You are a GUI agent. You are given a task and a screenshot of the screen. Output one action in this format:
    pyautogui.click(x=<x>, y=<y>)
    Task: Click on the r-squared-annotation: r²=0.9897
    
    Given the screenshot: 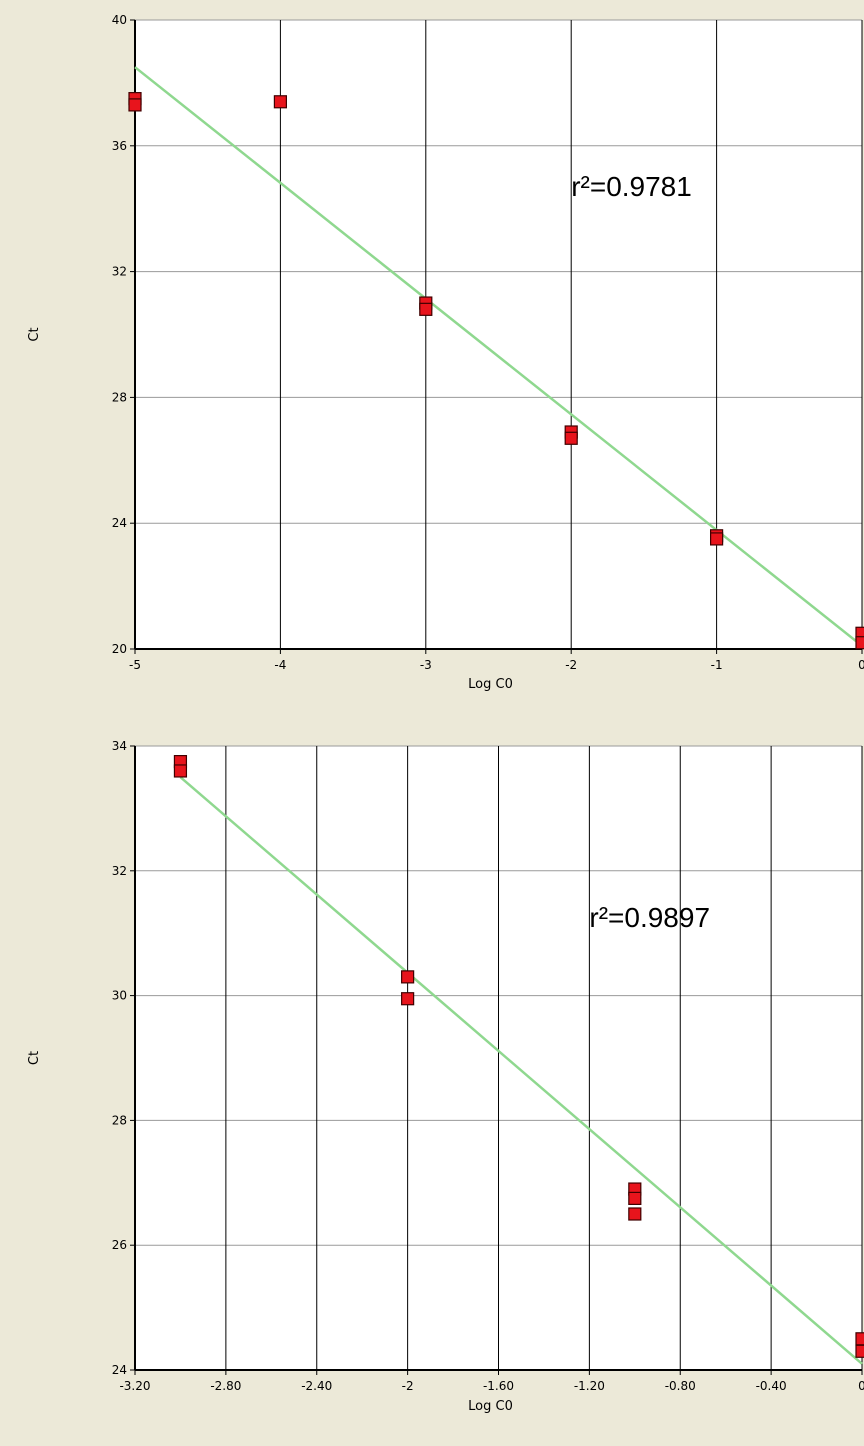 What is the action you would take?
    pyautogui.click(x=649, y=917)
    